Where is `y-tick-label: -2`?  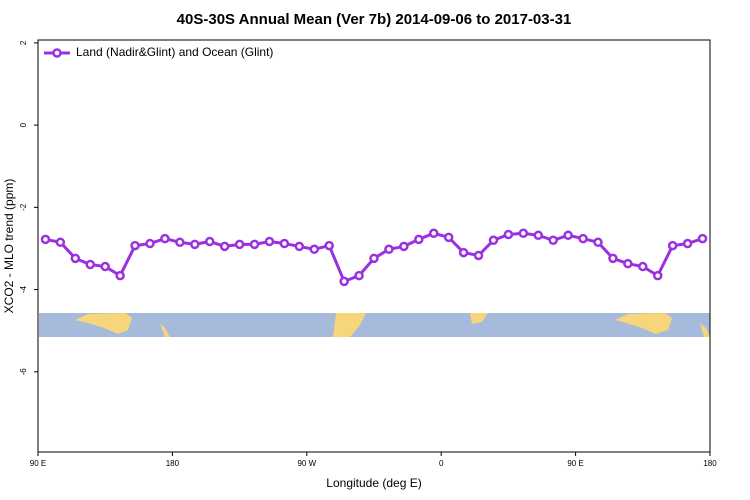 y-tick-label: -2 is located at coordinates (23, 207).